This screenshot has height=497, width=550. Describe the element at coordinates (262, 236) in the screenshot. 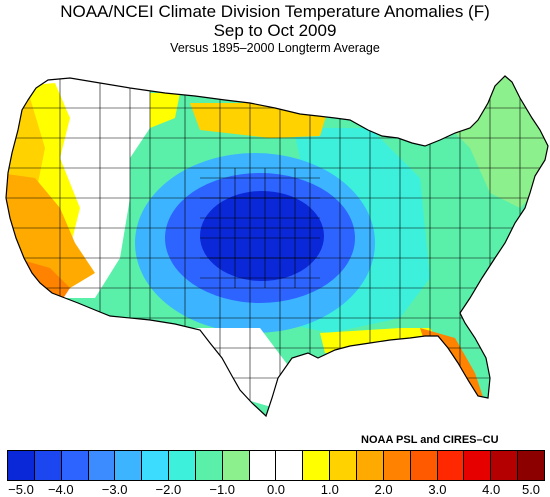

I see `region-central-plains-cold-core` at that location.